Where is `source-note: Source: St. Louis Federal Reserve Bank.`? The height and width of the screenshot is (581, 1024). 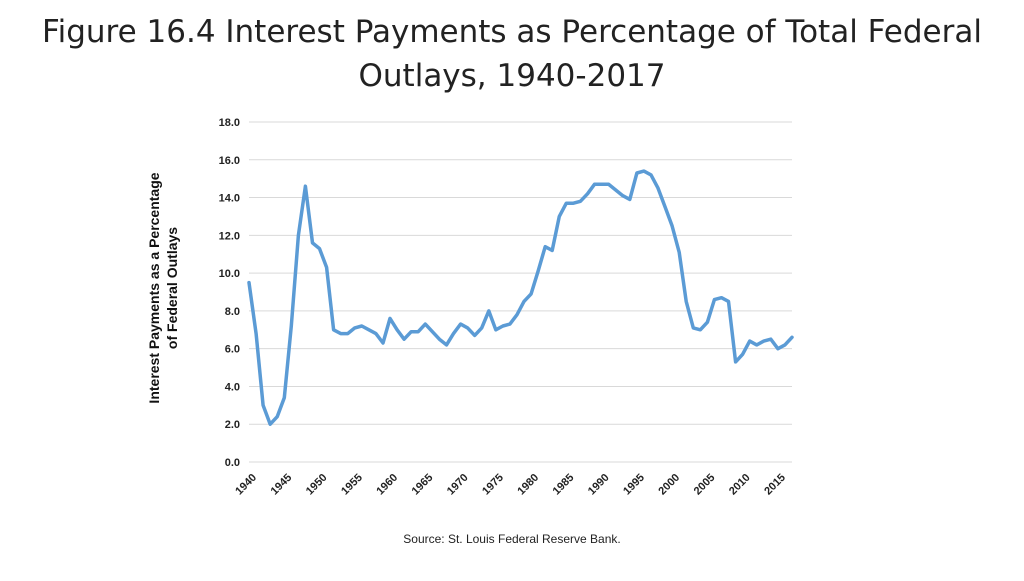
source-note: Source: St. Louis Federal Reserve Bank. is located at coordinates (512, 539).